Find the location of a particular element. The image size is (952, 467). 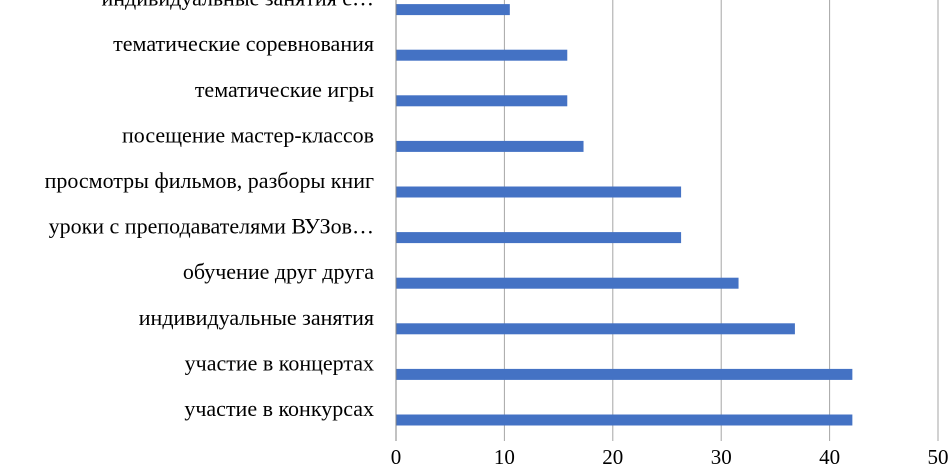

x-tick-label: 20 is located at coordinates (612, 456).